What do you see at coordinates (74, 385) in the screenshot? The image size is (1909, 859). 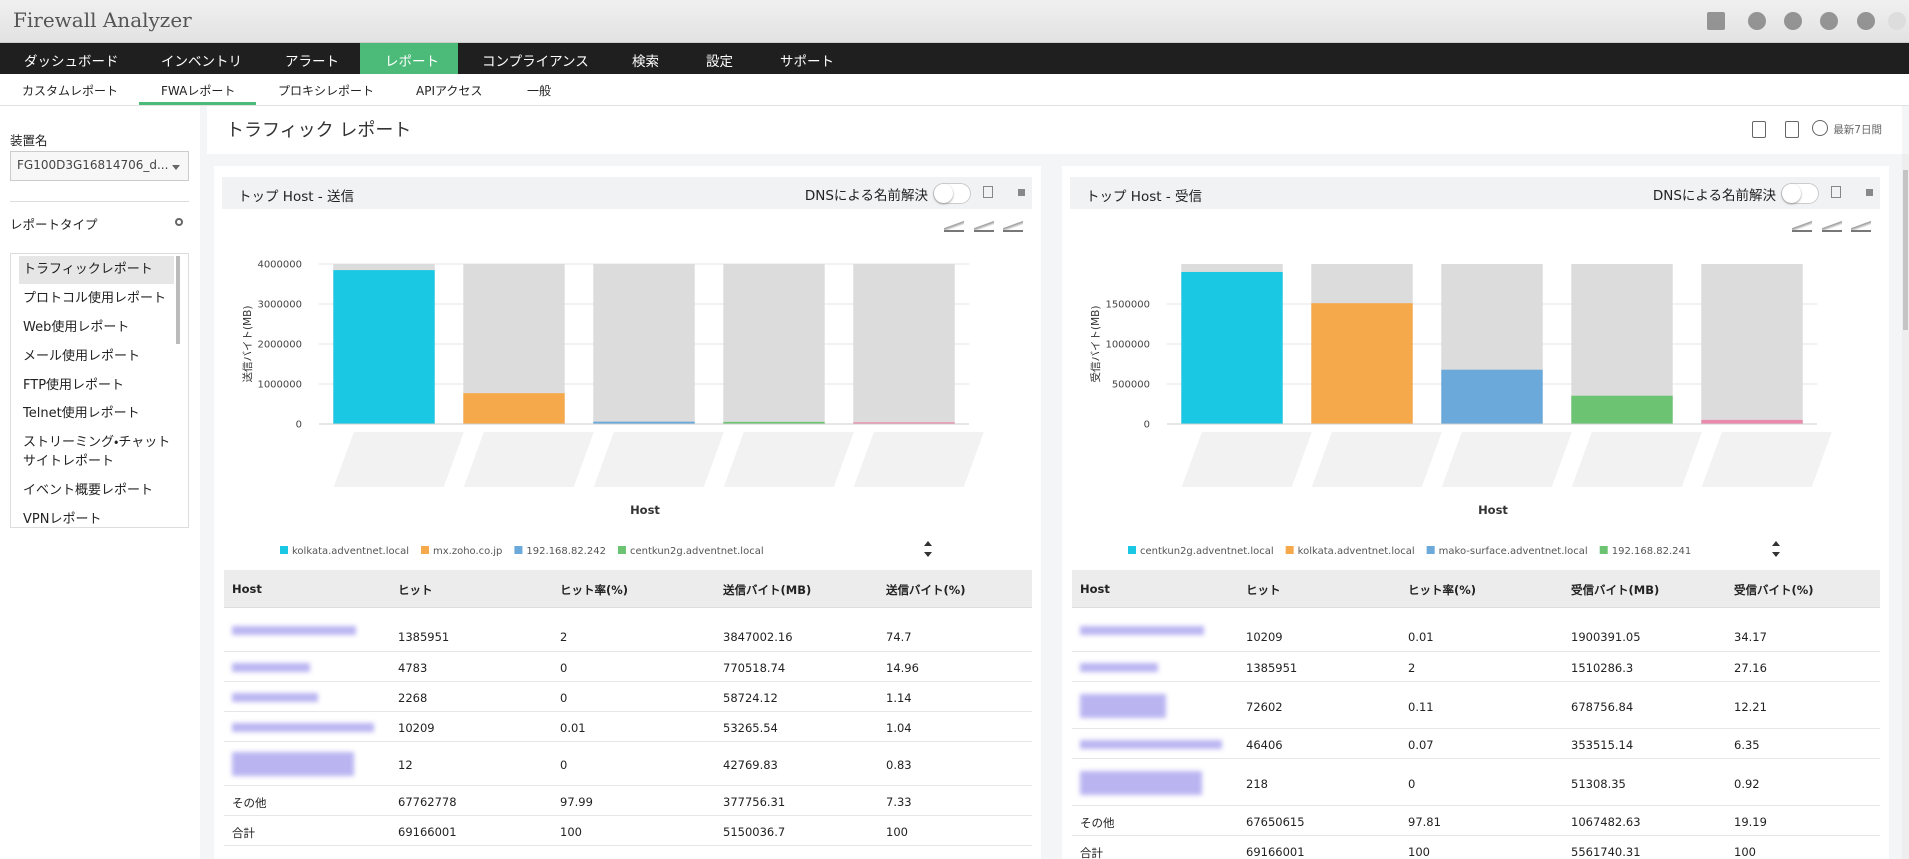 I see `report-type-item: FTP使用レポート` at bounding box center [74, 385].